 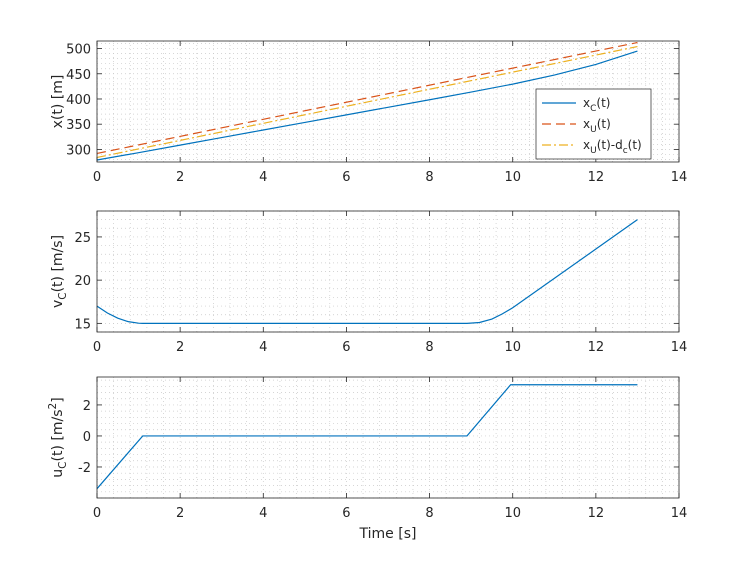 What do you see at coordinates (597, 126) in the screenshot?
I see `legend-label-2: xU(t)` at bounding box center [597, 126].